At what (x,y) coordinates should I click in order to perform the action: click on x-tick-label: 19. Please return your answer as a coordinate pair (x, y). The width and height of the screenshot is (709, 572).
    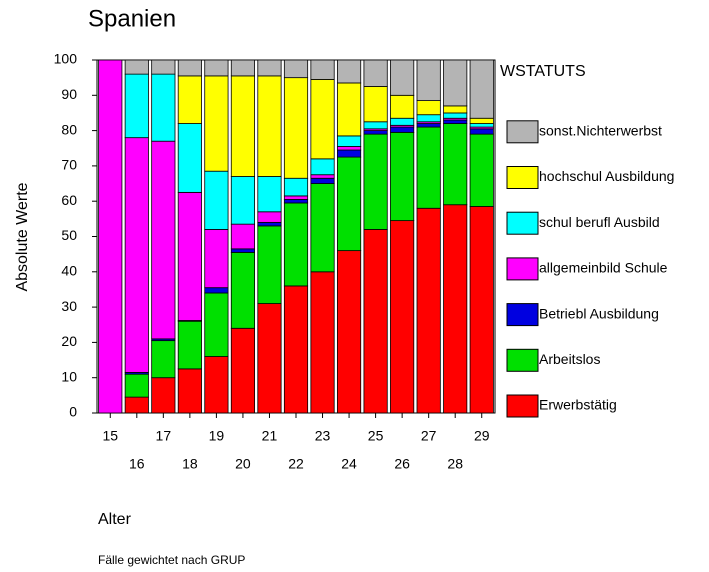
    Looking at the image, I should click on (217, 436).